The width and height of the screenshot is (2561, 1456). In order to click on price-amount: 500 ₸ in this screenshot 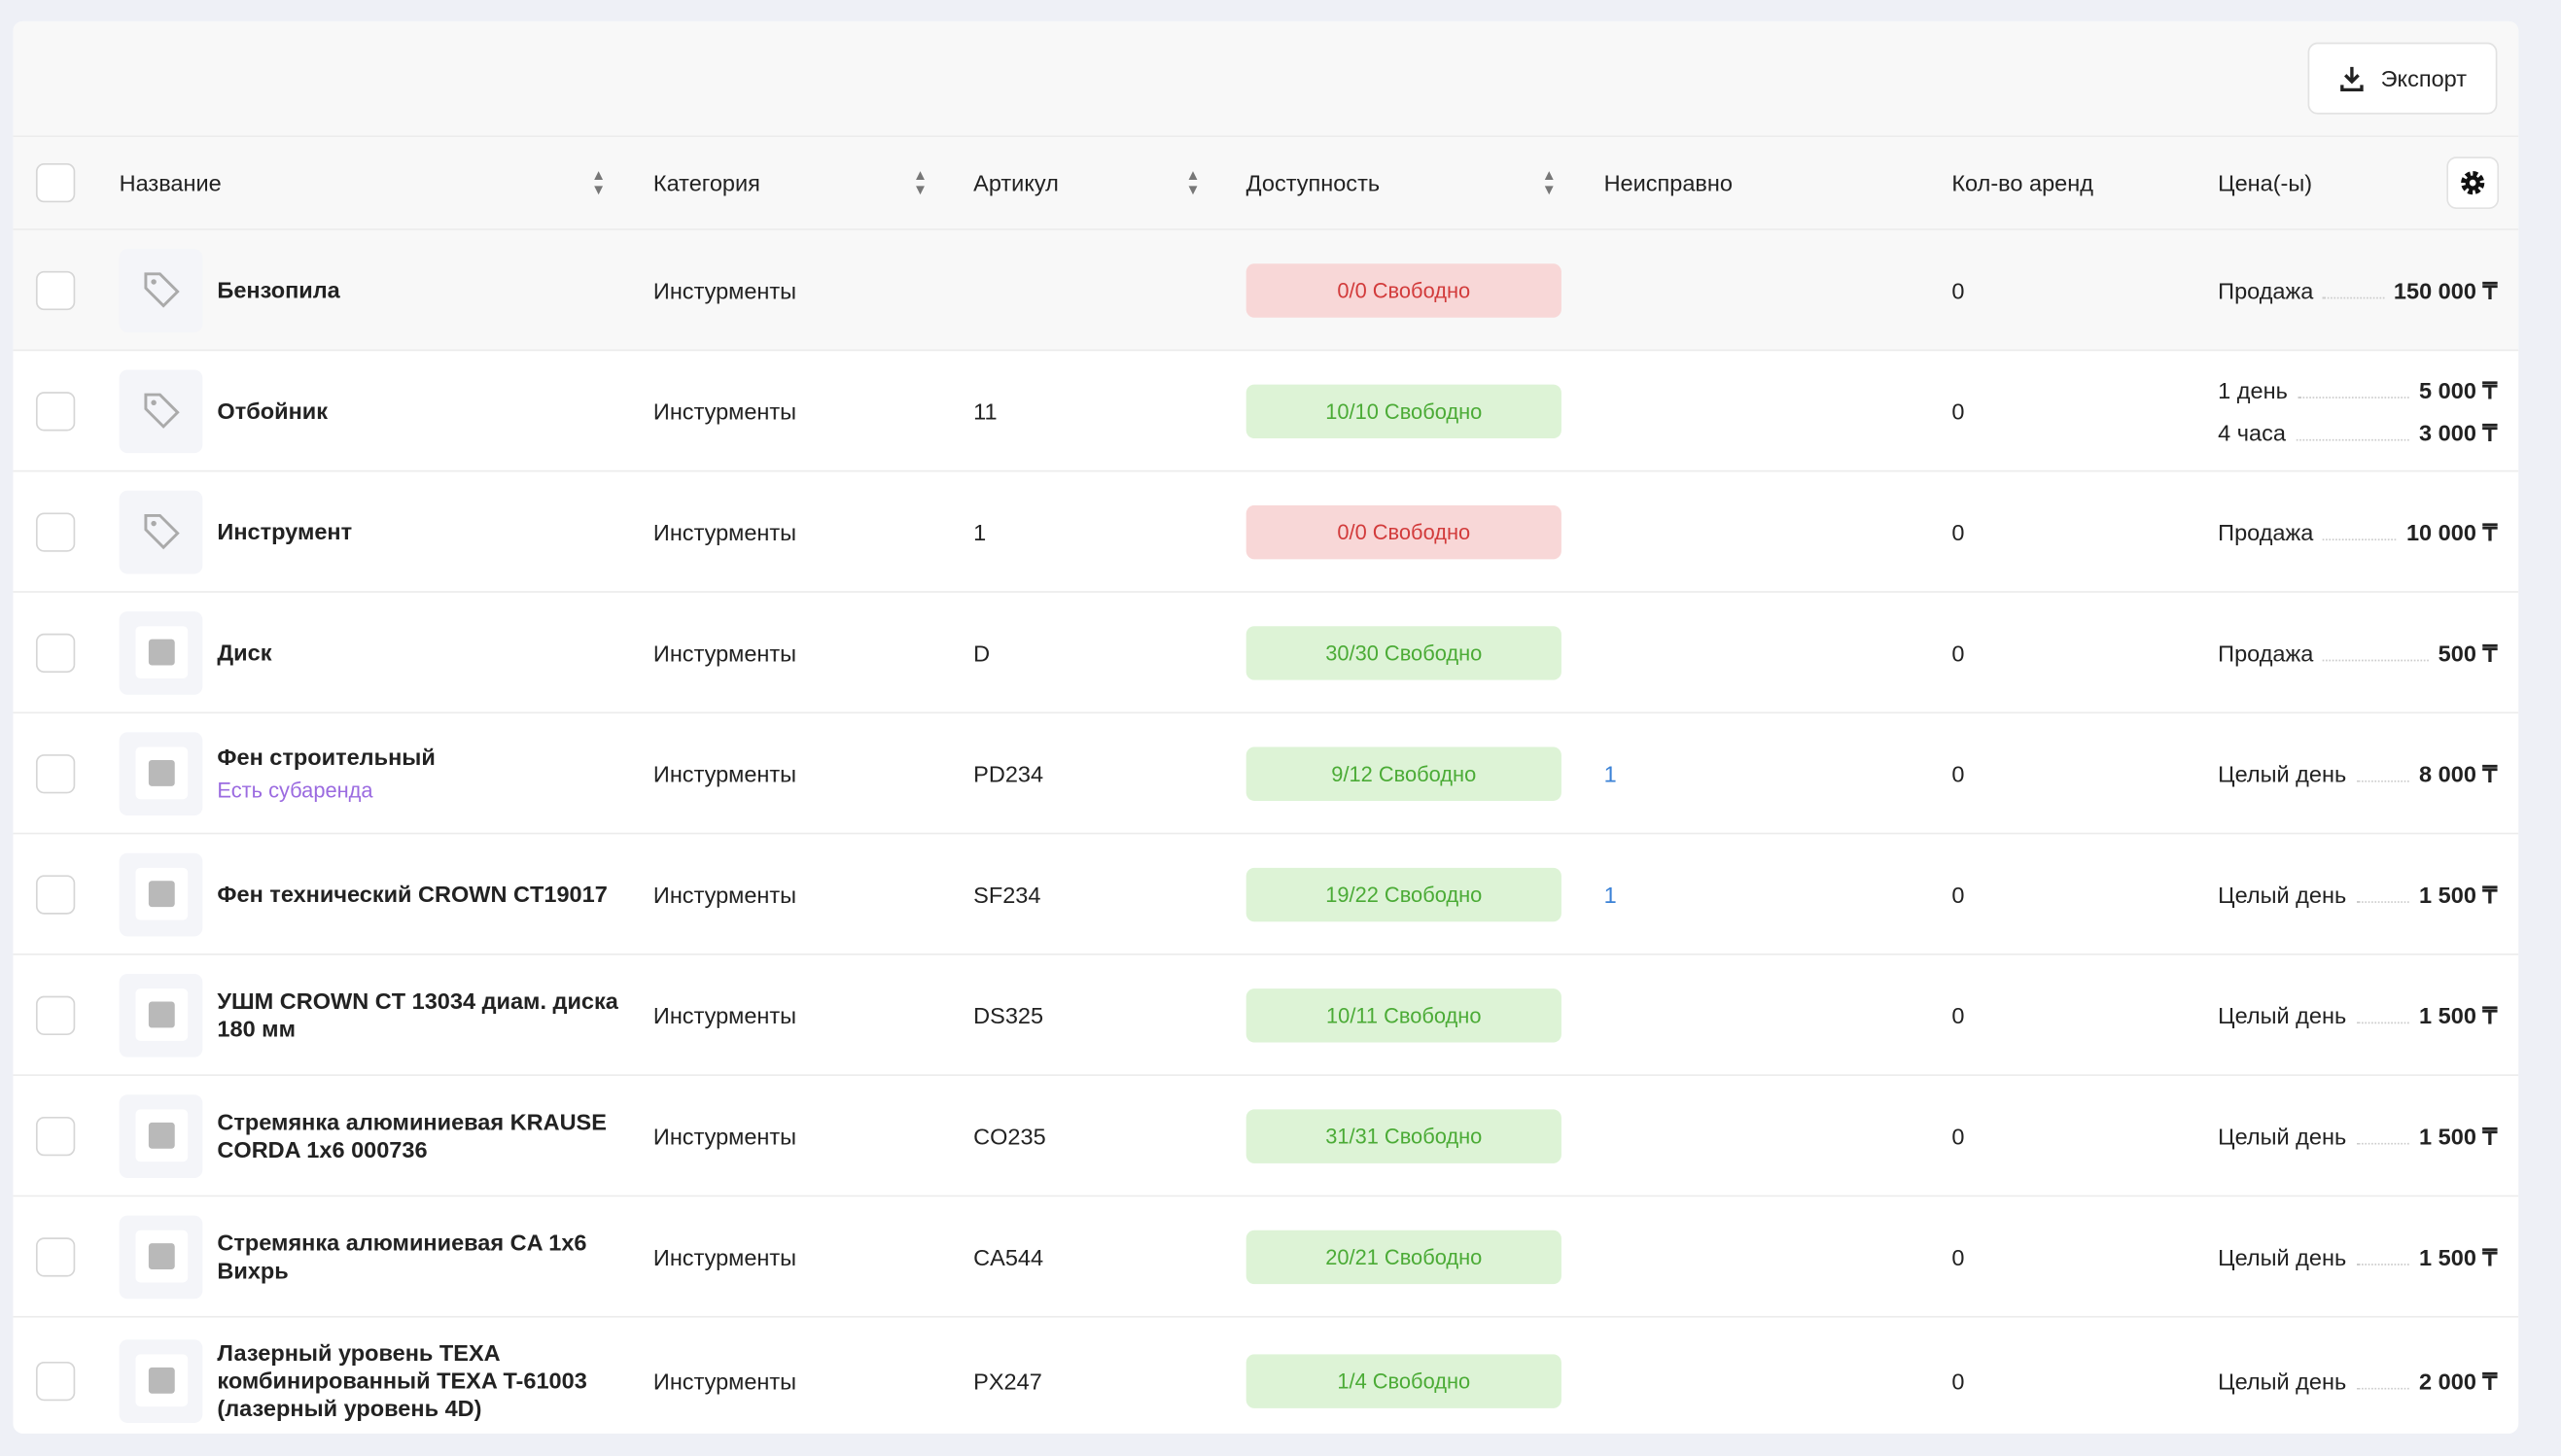, I will do `click(2468, 652)`.